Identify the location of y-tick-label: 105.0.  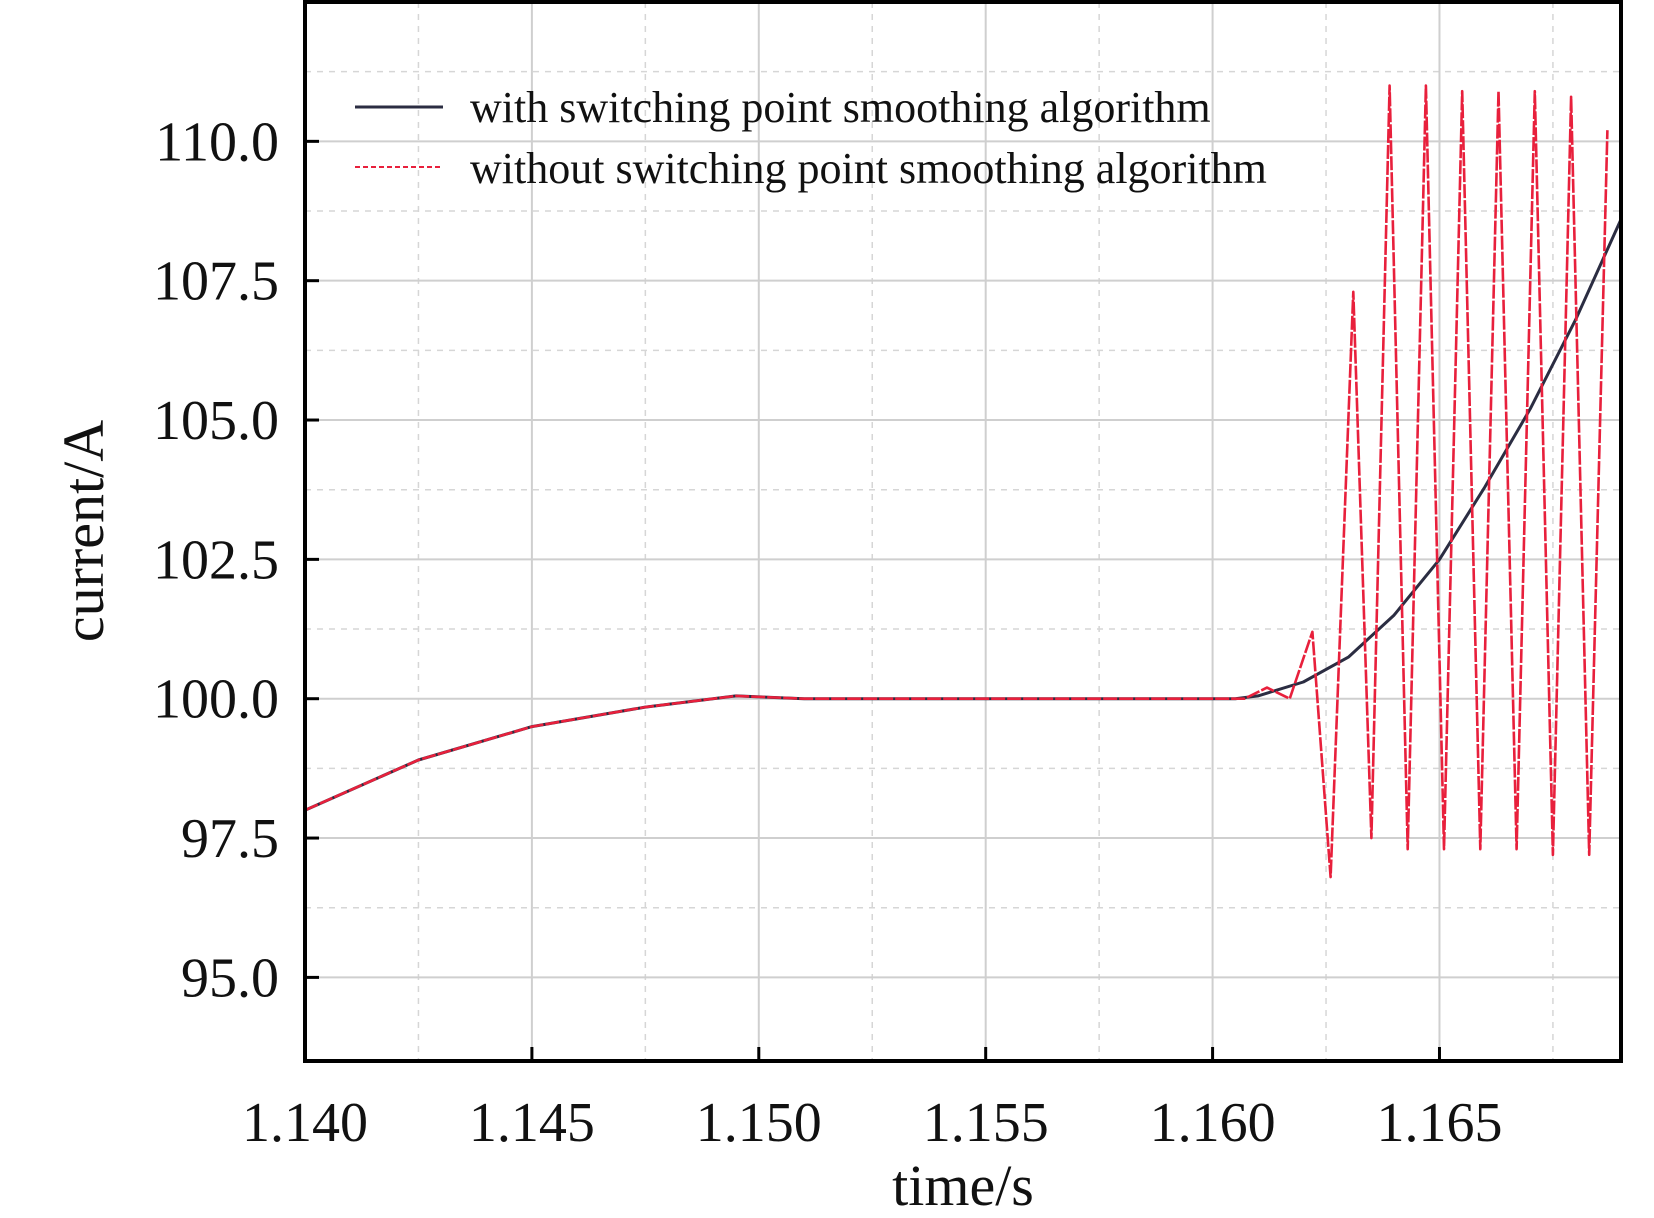
(216, 421).